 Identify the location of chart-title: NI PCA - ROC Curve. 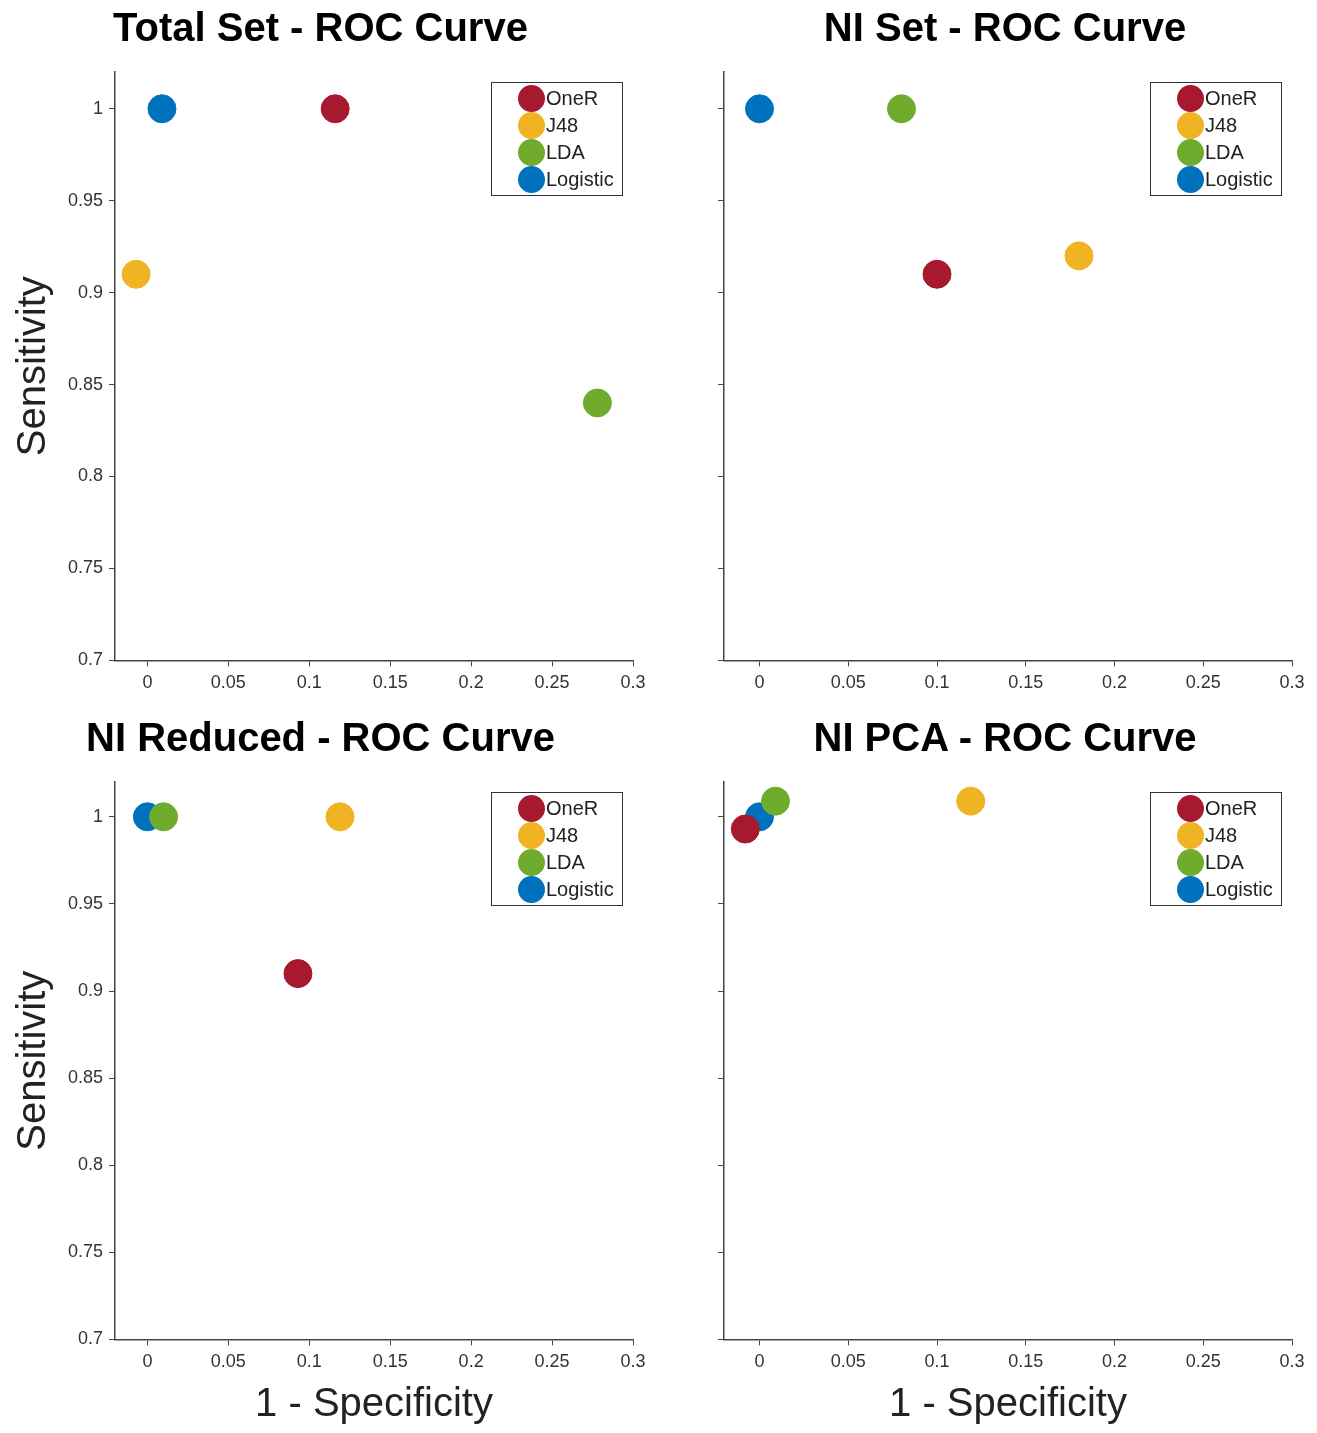
(1005, 737).